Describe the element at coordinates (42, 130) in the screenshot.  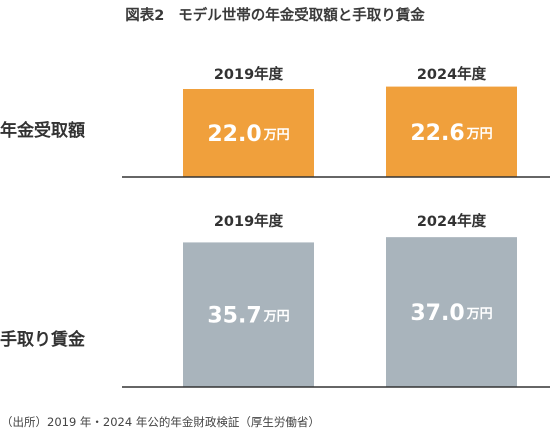
I see `row-label: 年金受取額` at that location.